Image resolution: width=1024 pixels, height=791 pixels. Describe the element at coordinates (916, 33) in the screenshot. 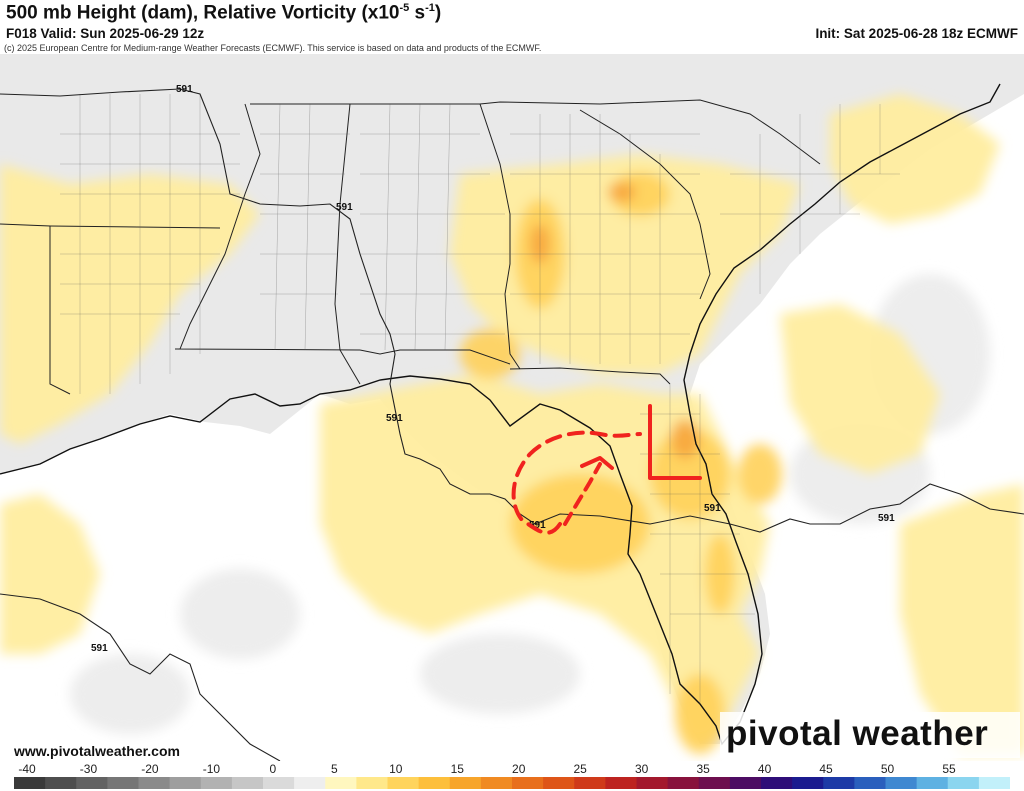

I see `init-time: Init: Sat 2025-06-28 18z ECMWF` at that location.